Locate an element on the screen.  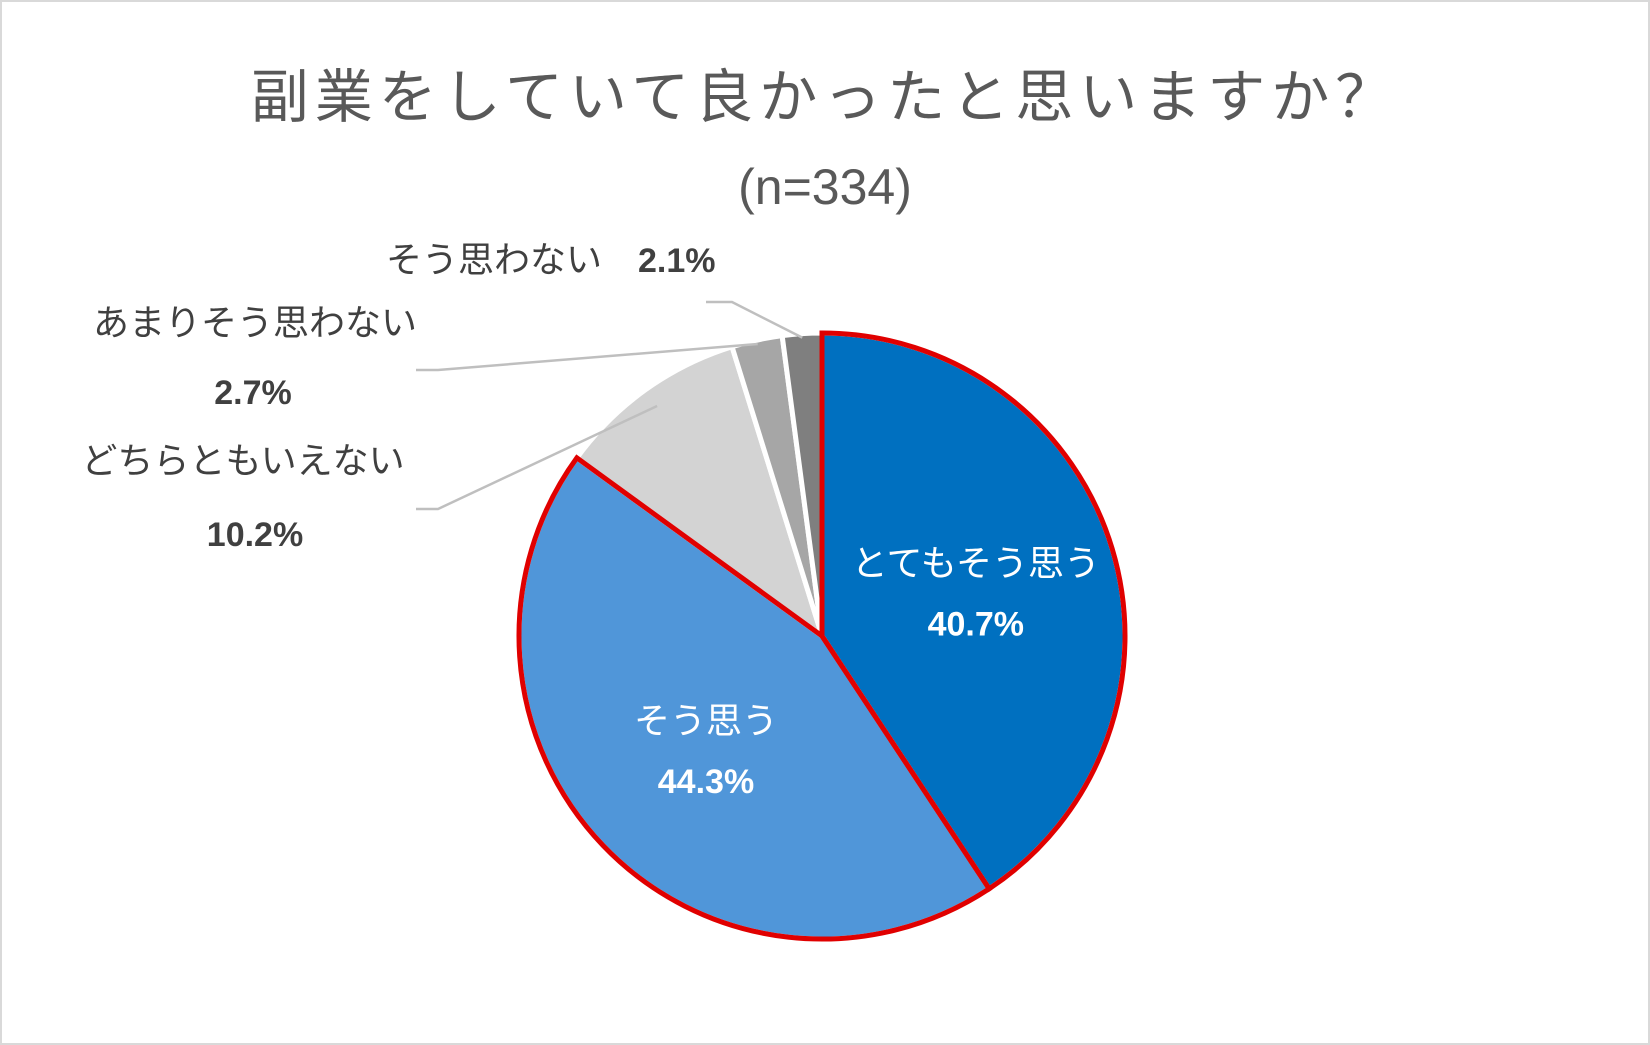
slice-3-name-label: どちらともいえない is located at coordinates (242, 461).